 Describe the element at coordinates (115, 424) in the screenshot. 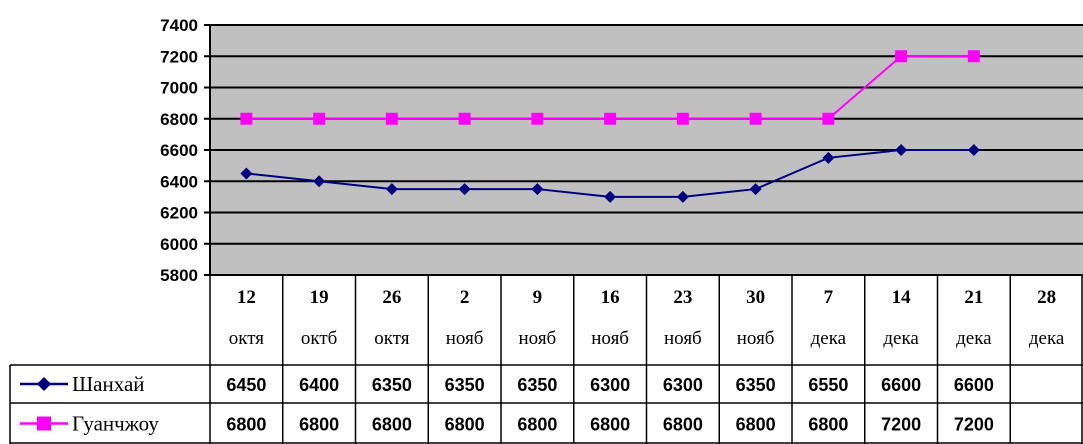

I see `series-name: Гуанчжоу` at that location.